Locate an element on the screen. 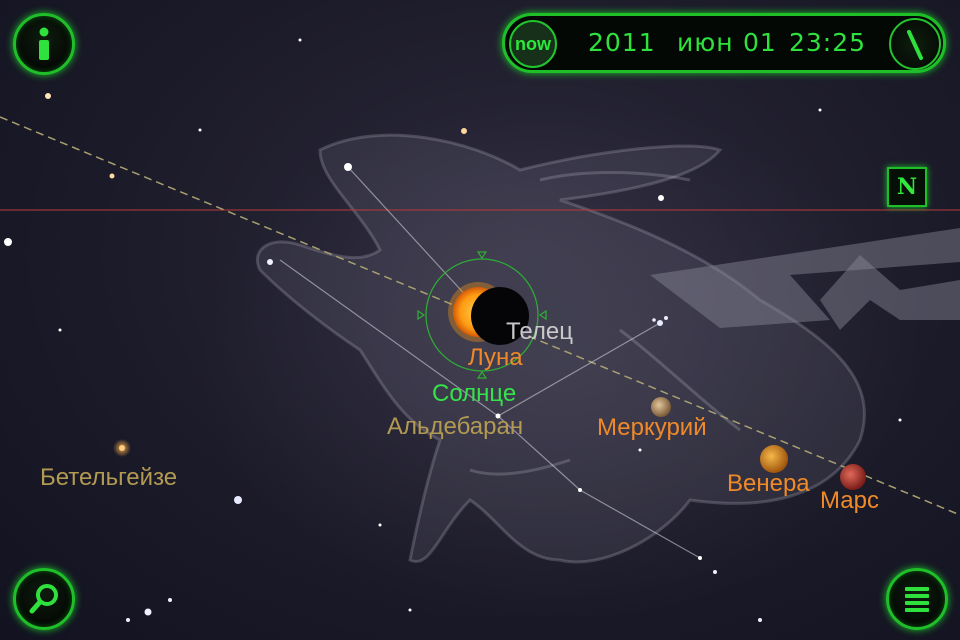  date-time-bar: now 2011 июн 01 23:25 is located at coordinates (724, 43).